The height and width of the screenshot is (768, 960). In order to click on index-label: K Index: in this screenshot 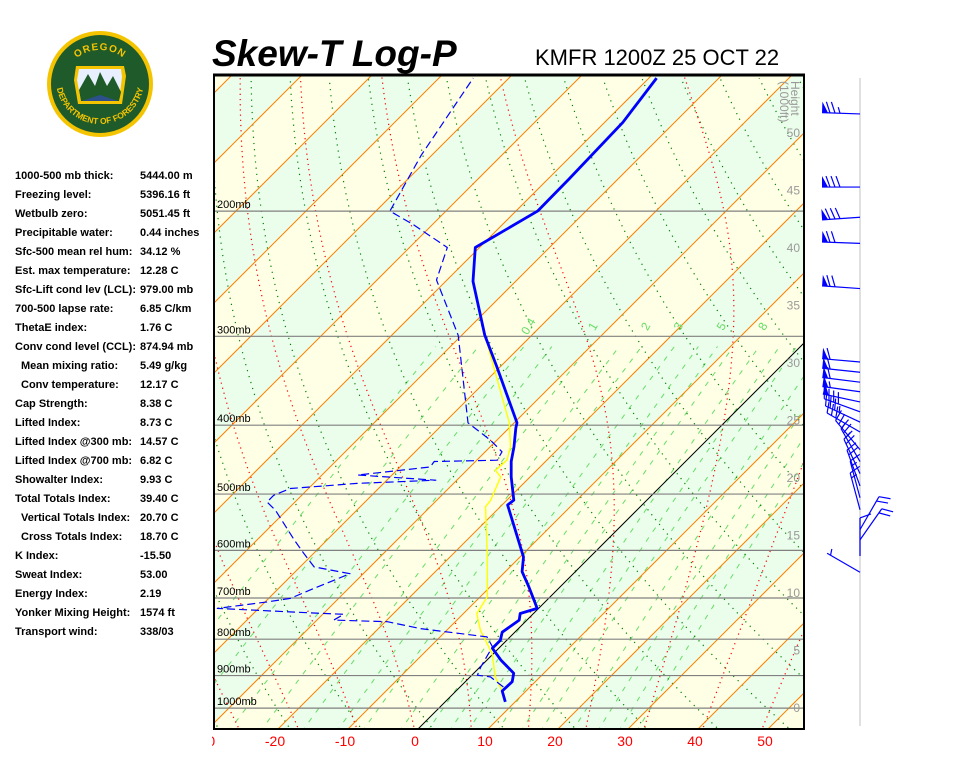, I will do `click(37, 556)`.